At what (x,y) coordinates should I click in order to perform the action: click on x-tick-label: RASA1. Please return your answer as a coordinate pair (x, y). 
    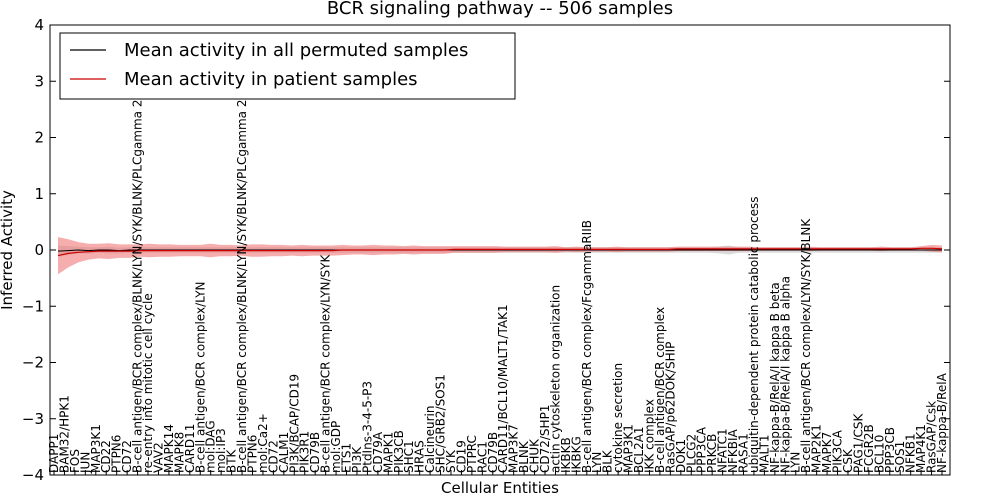
    Looking at the image, I should click on (744, 453).